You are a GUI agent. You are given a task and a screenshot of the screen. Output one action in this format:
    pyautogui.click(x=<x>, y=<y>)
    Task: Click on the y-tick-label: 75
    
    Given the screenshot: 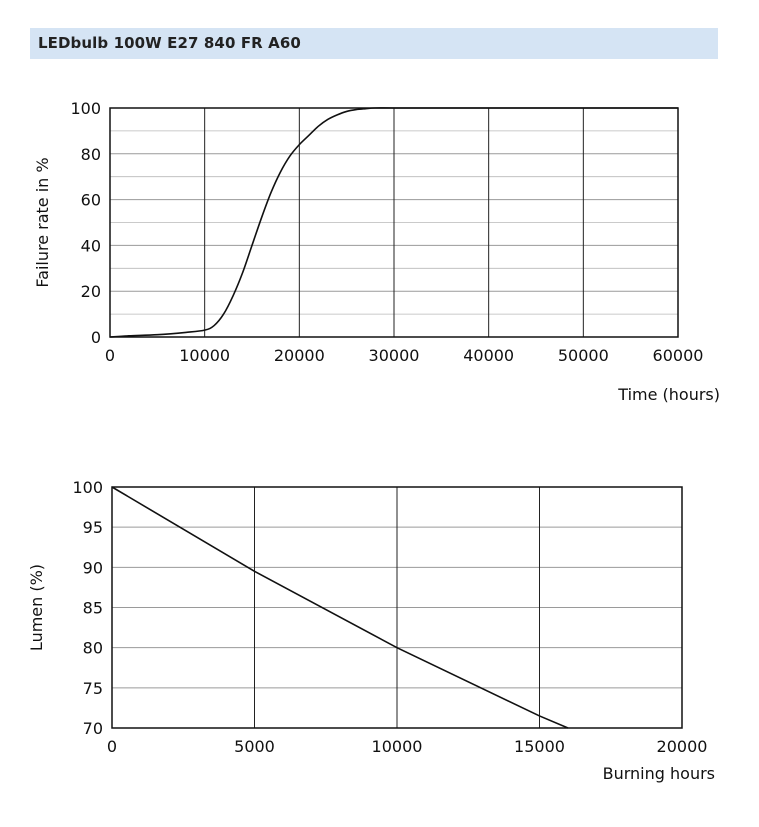 What is the action you would take?
    pyautogui.click(x=93, y=688)
    